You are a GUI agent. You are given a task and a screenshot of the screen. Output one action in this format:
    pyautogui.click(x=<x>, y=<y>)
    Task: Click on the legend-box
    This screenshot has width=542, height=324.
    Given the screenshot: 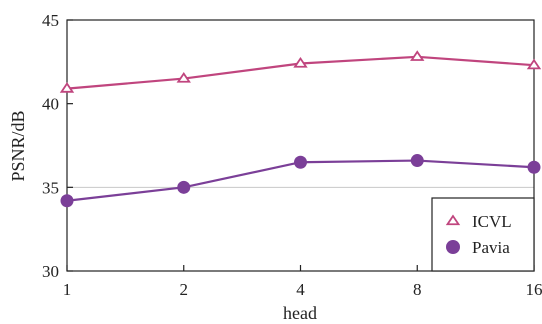 What is the action you would take?
    pyautogui.click(x=483, y=234)
    